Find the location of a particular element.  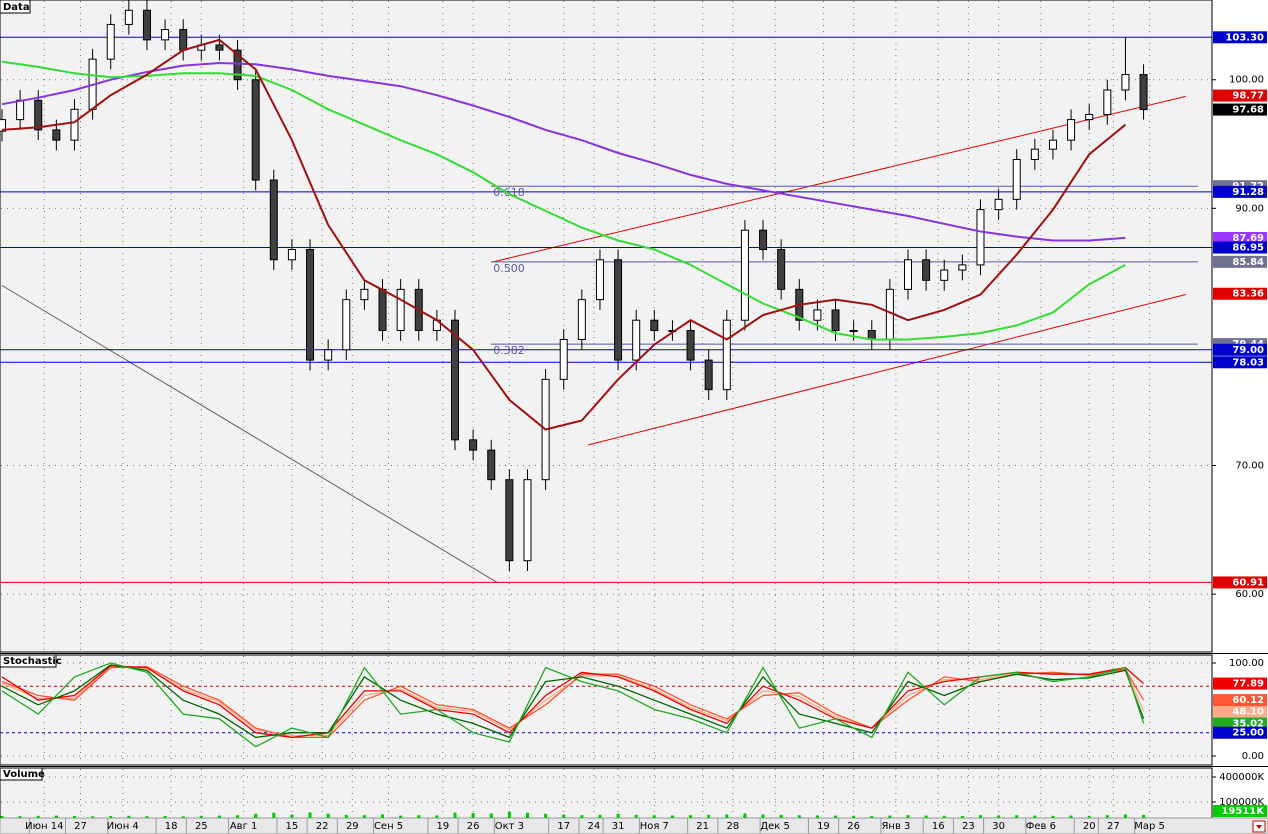

x-tick-label: 27 is located at coordinates (1113, 826).